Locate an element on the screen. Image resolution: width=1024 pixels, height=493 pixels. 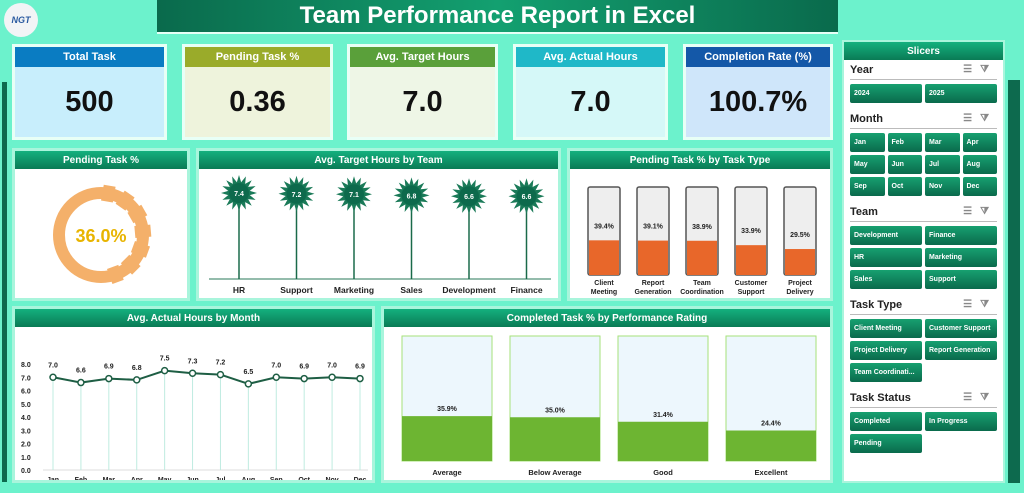
slicer-title: Task Type is located at coordinates (876, 304).